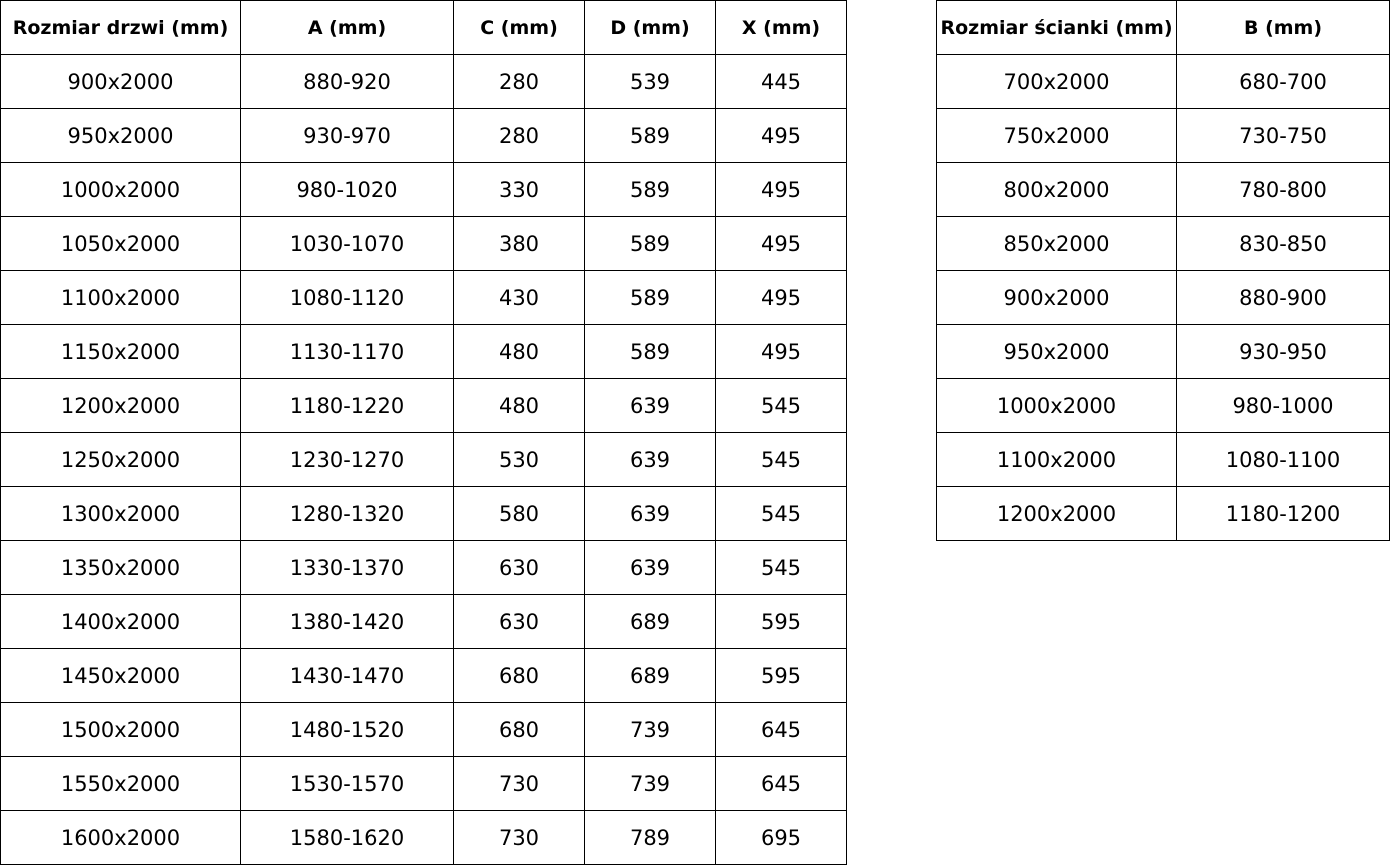 This screenshot has width=1390, height=865. I want to click on table-cell: 1480-1520, so click(347, 729).